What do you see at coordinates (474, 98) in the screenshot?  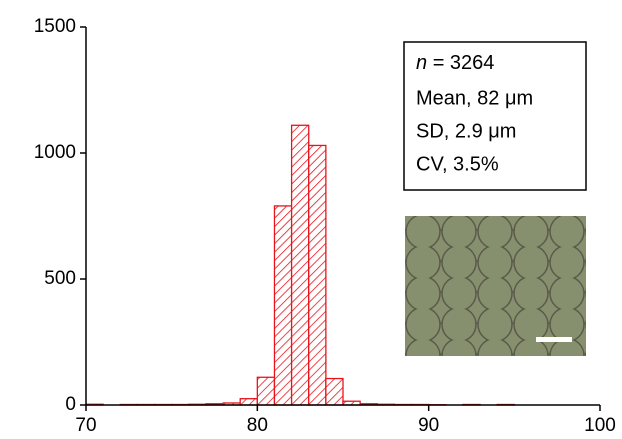 I see `annotation-line: Mean, 82 μm` at bounding box center [474, 98].